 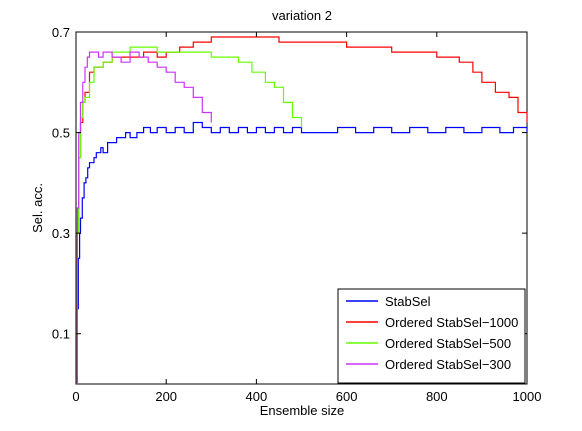 What do you see at coordinates (302, 15) in the screenshot?
I see `chart-title: variation 2` at bounding box center [302, 15].